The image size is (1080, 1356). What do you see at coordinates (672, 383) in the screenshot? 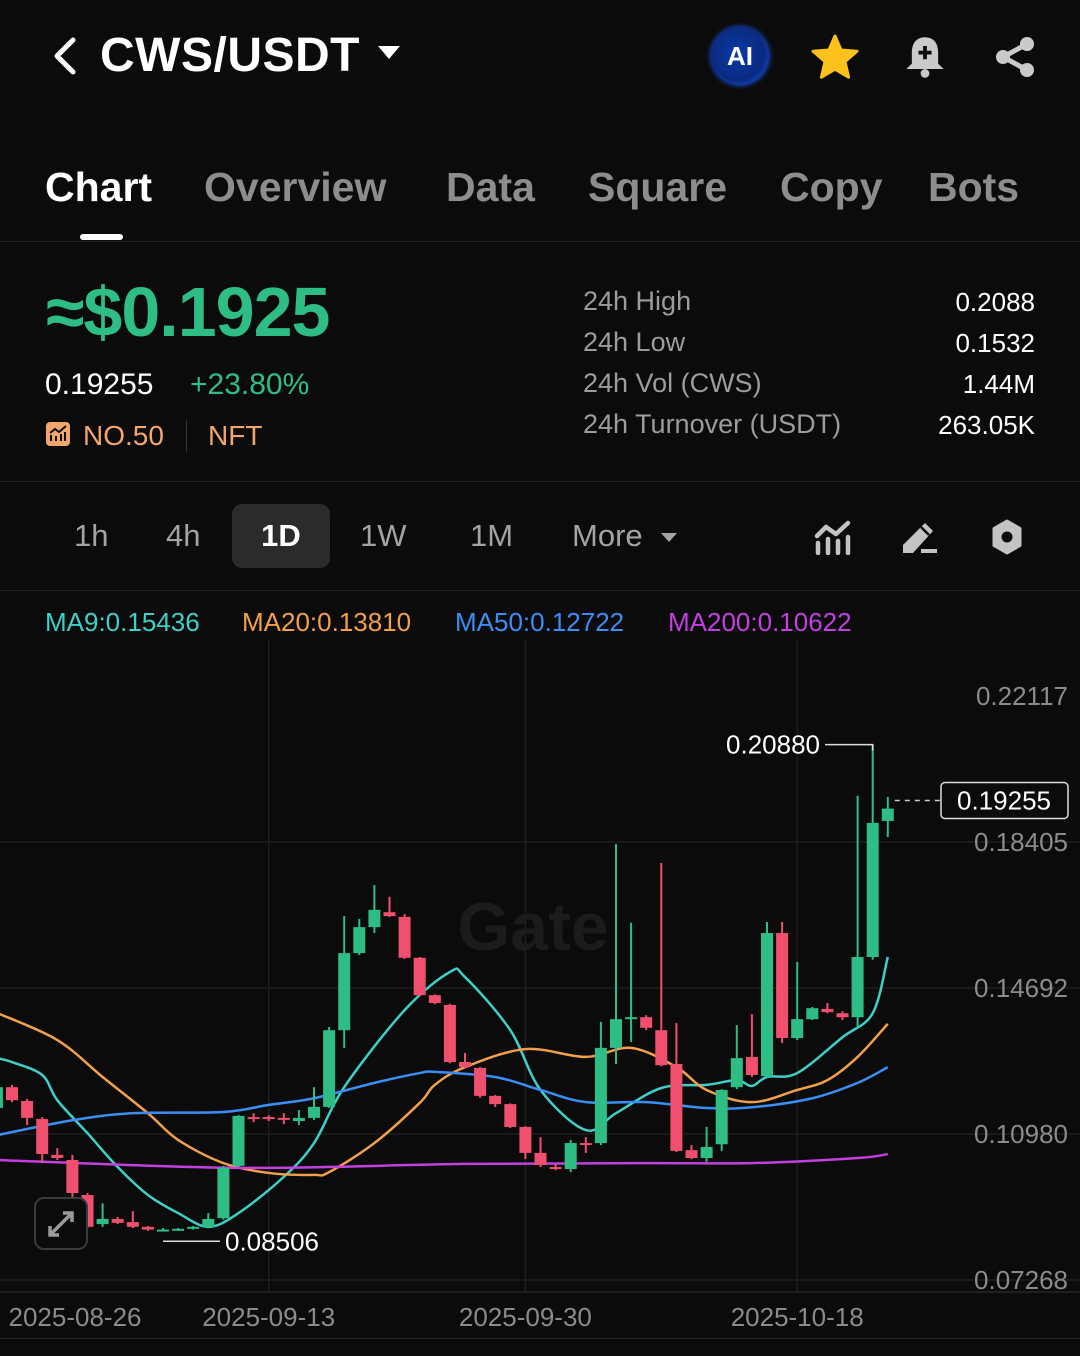
I see `stat-label-vol: 24h Vol (CWS)` at bounding box center [672, 383].